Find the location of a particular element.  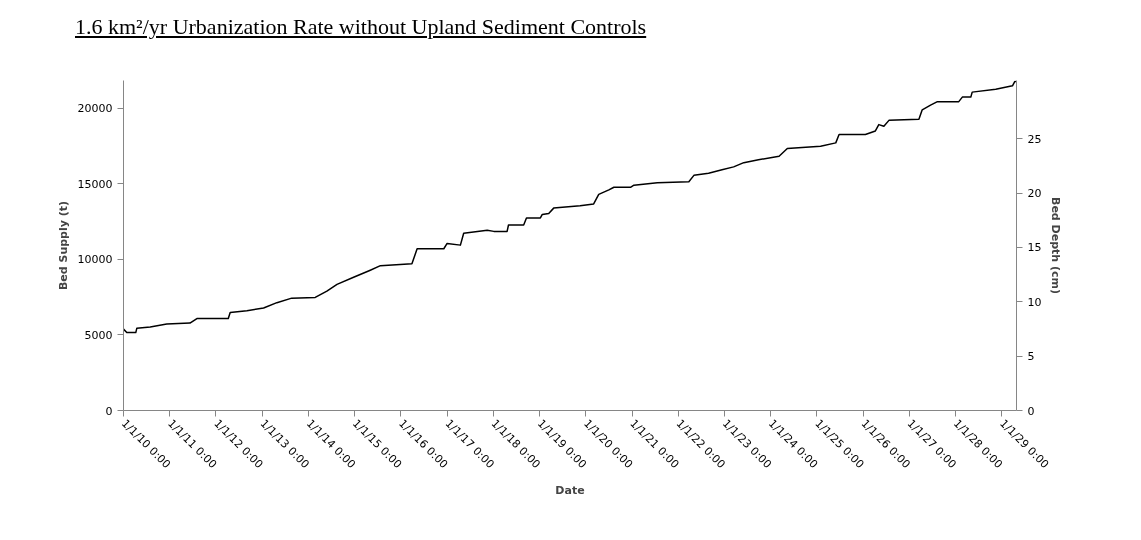

chart-title: 1.6 km²/yr Urbanization Rate without Upland Sediment Controls is located at coordinates (361, 26).